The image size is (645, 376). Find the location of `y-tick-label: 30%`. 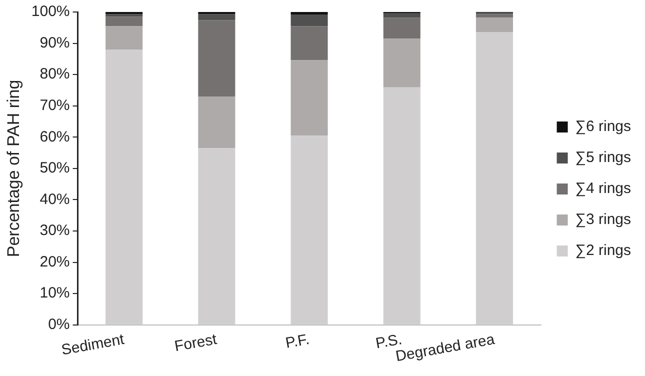

y-tick-label: 30% is located at coordinates (55, 231).